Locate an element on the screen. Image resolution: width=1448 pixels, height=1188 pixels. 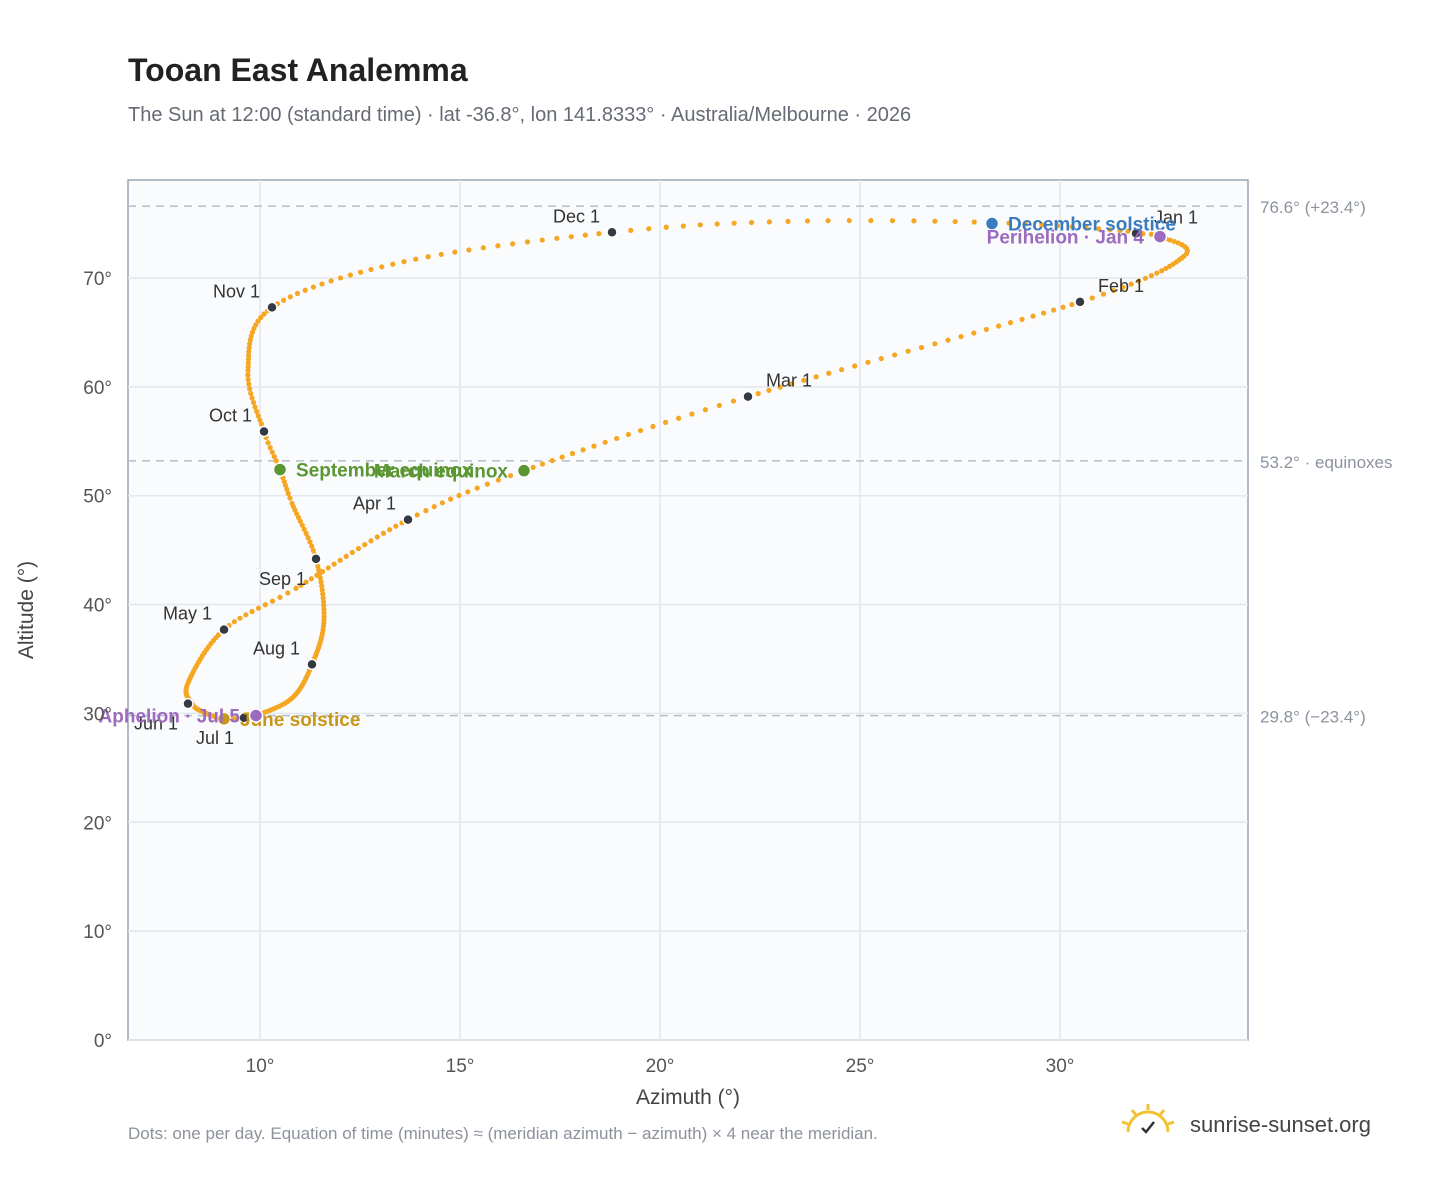
event-label: September equinox is located at coordinates (384, 471).